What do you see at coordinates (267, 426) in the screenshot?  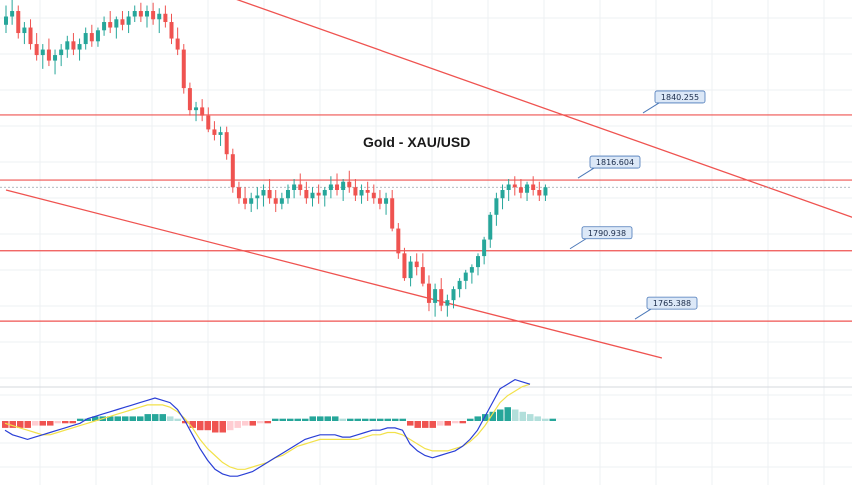 I see `macd-signal-line` at bounding box center [267, 426].